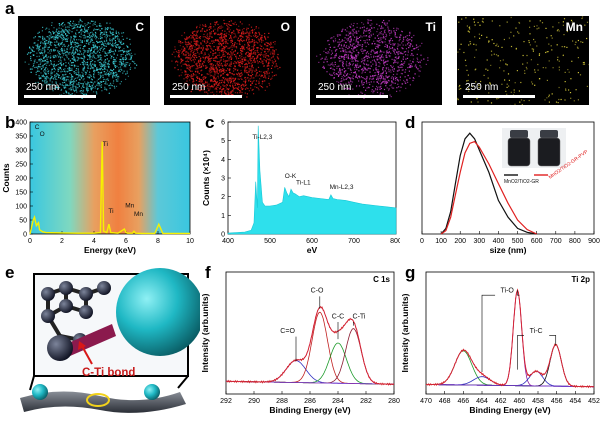 The width and height of the screenshot is (600, 422). I want to click on element-map-c: C 250 nm, so click(84, 60).